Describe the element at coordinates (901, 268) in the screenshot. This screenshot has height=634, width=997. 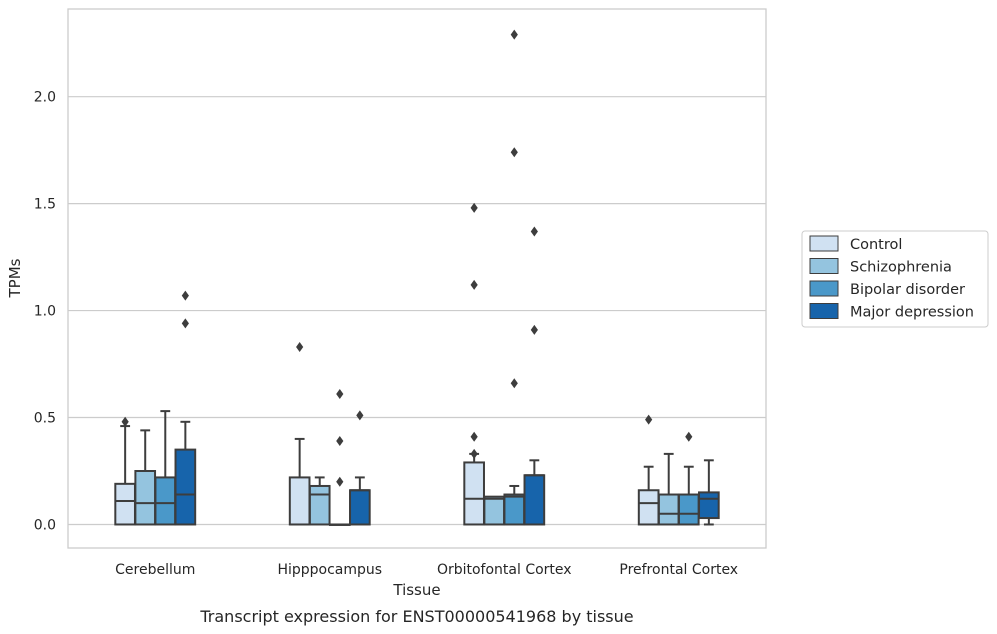
I see `legend-entry: Schizophrenia` at that location.